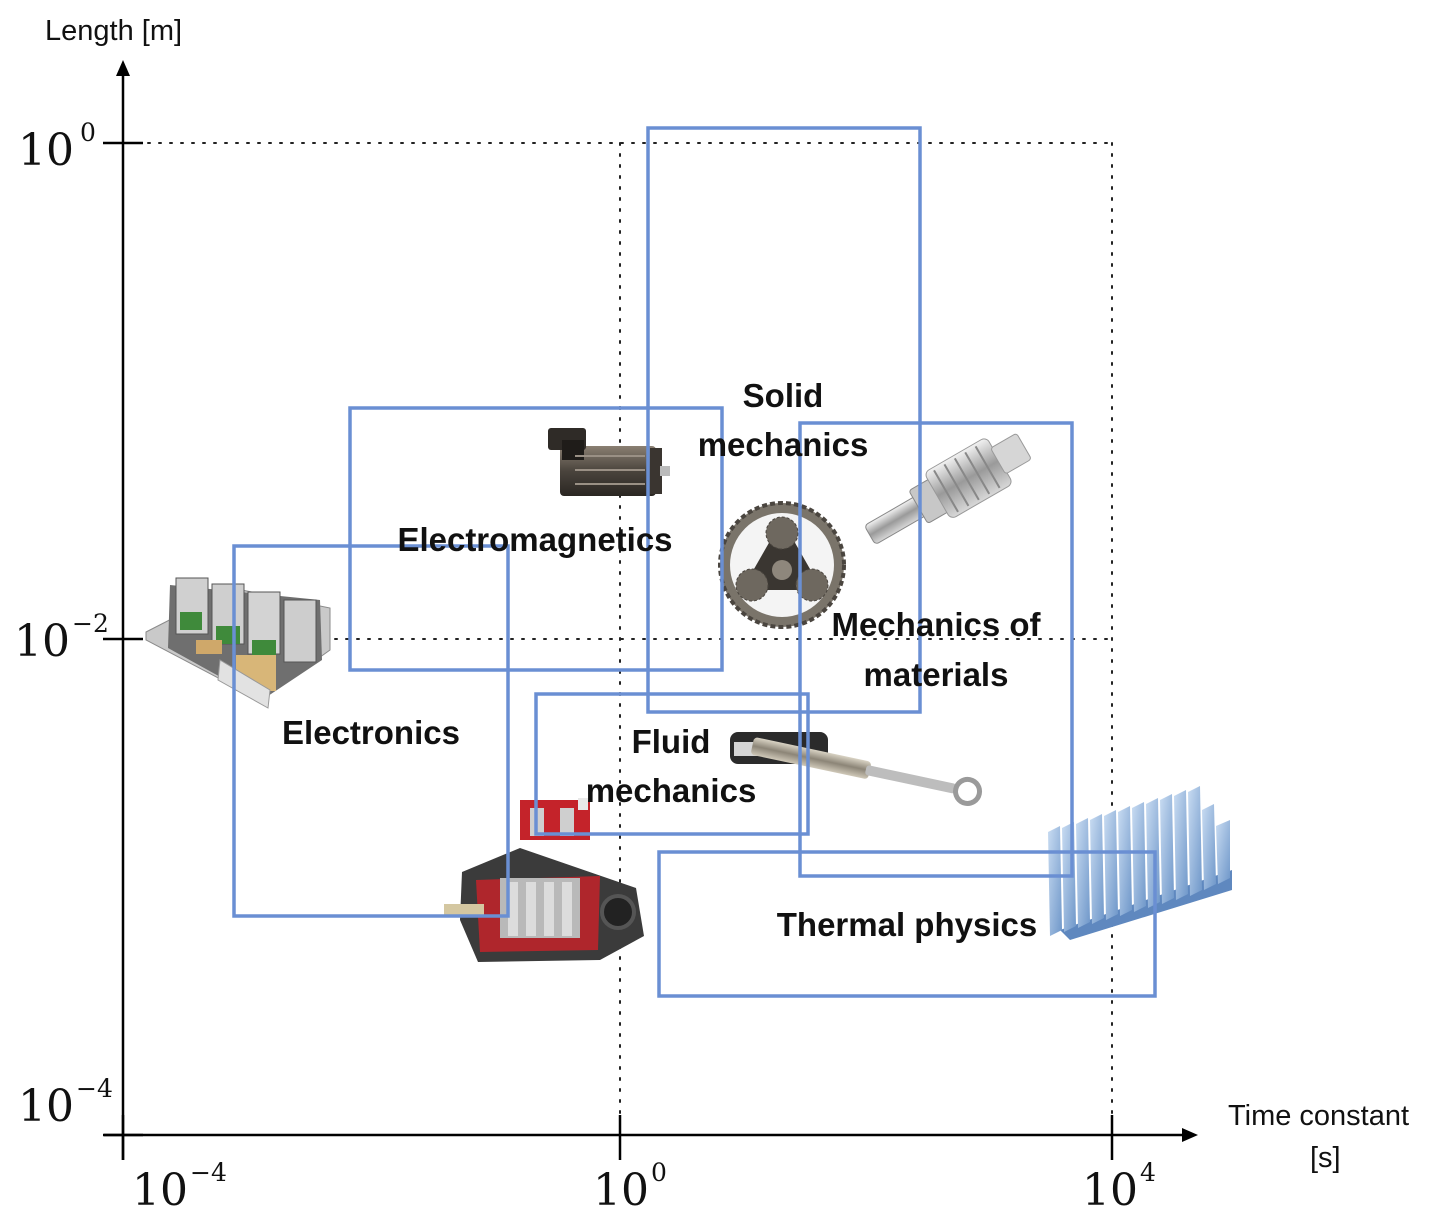 The width and height of the screenshot is (1440, 1232). I want to click on x-tick-label-10^-4: 10⁻⁴, so click(179, 1187).